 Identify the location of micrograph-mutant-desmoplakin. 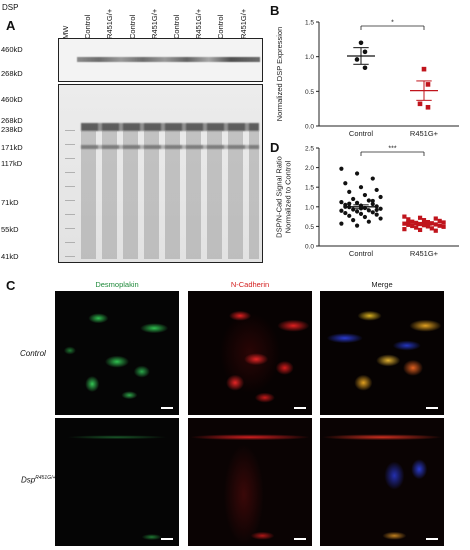
(117, 482).